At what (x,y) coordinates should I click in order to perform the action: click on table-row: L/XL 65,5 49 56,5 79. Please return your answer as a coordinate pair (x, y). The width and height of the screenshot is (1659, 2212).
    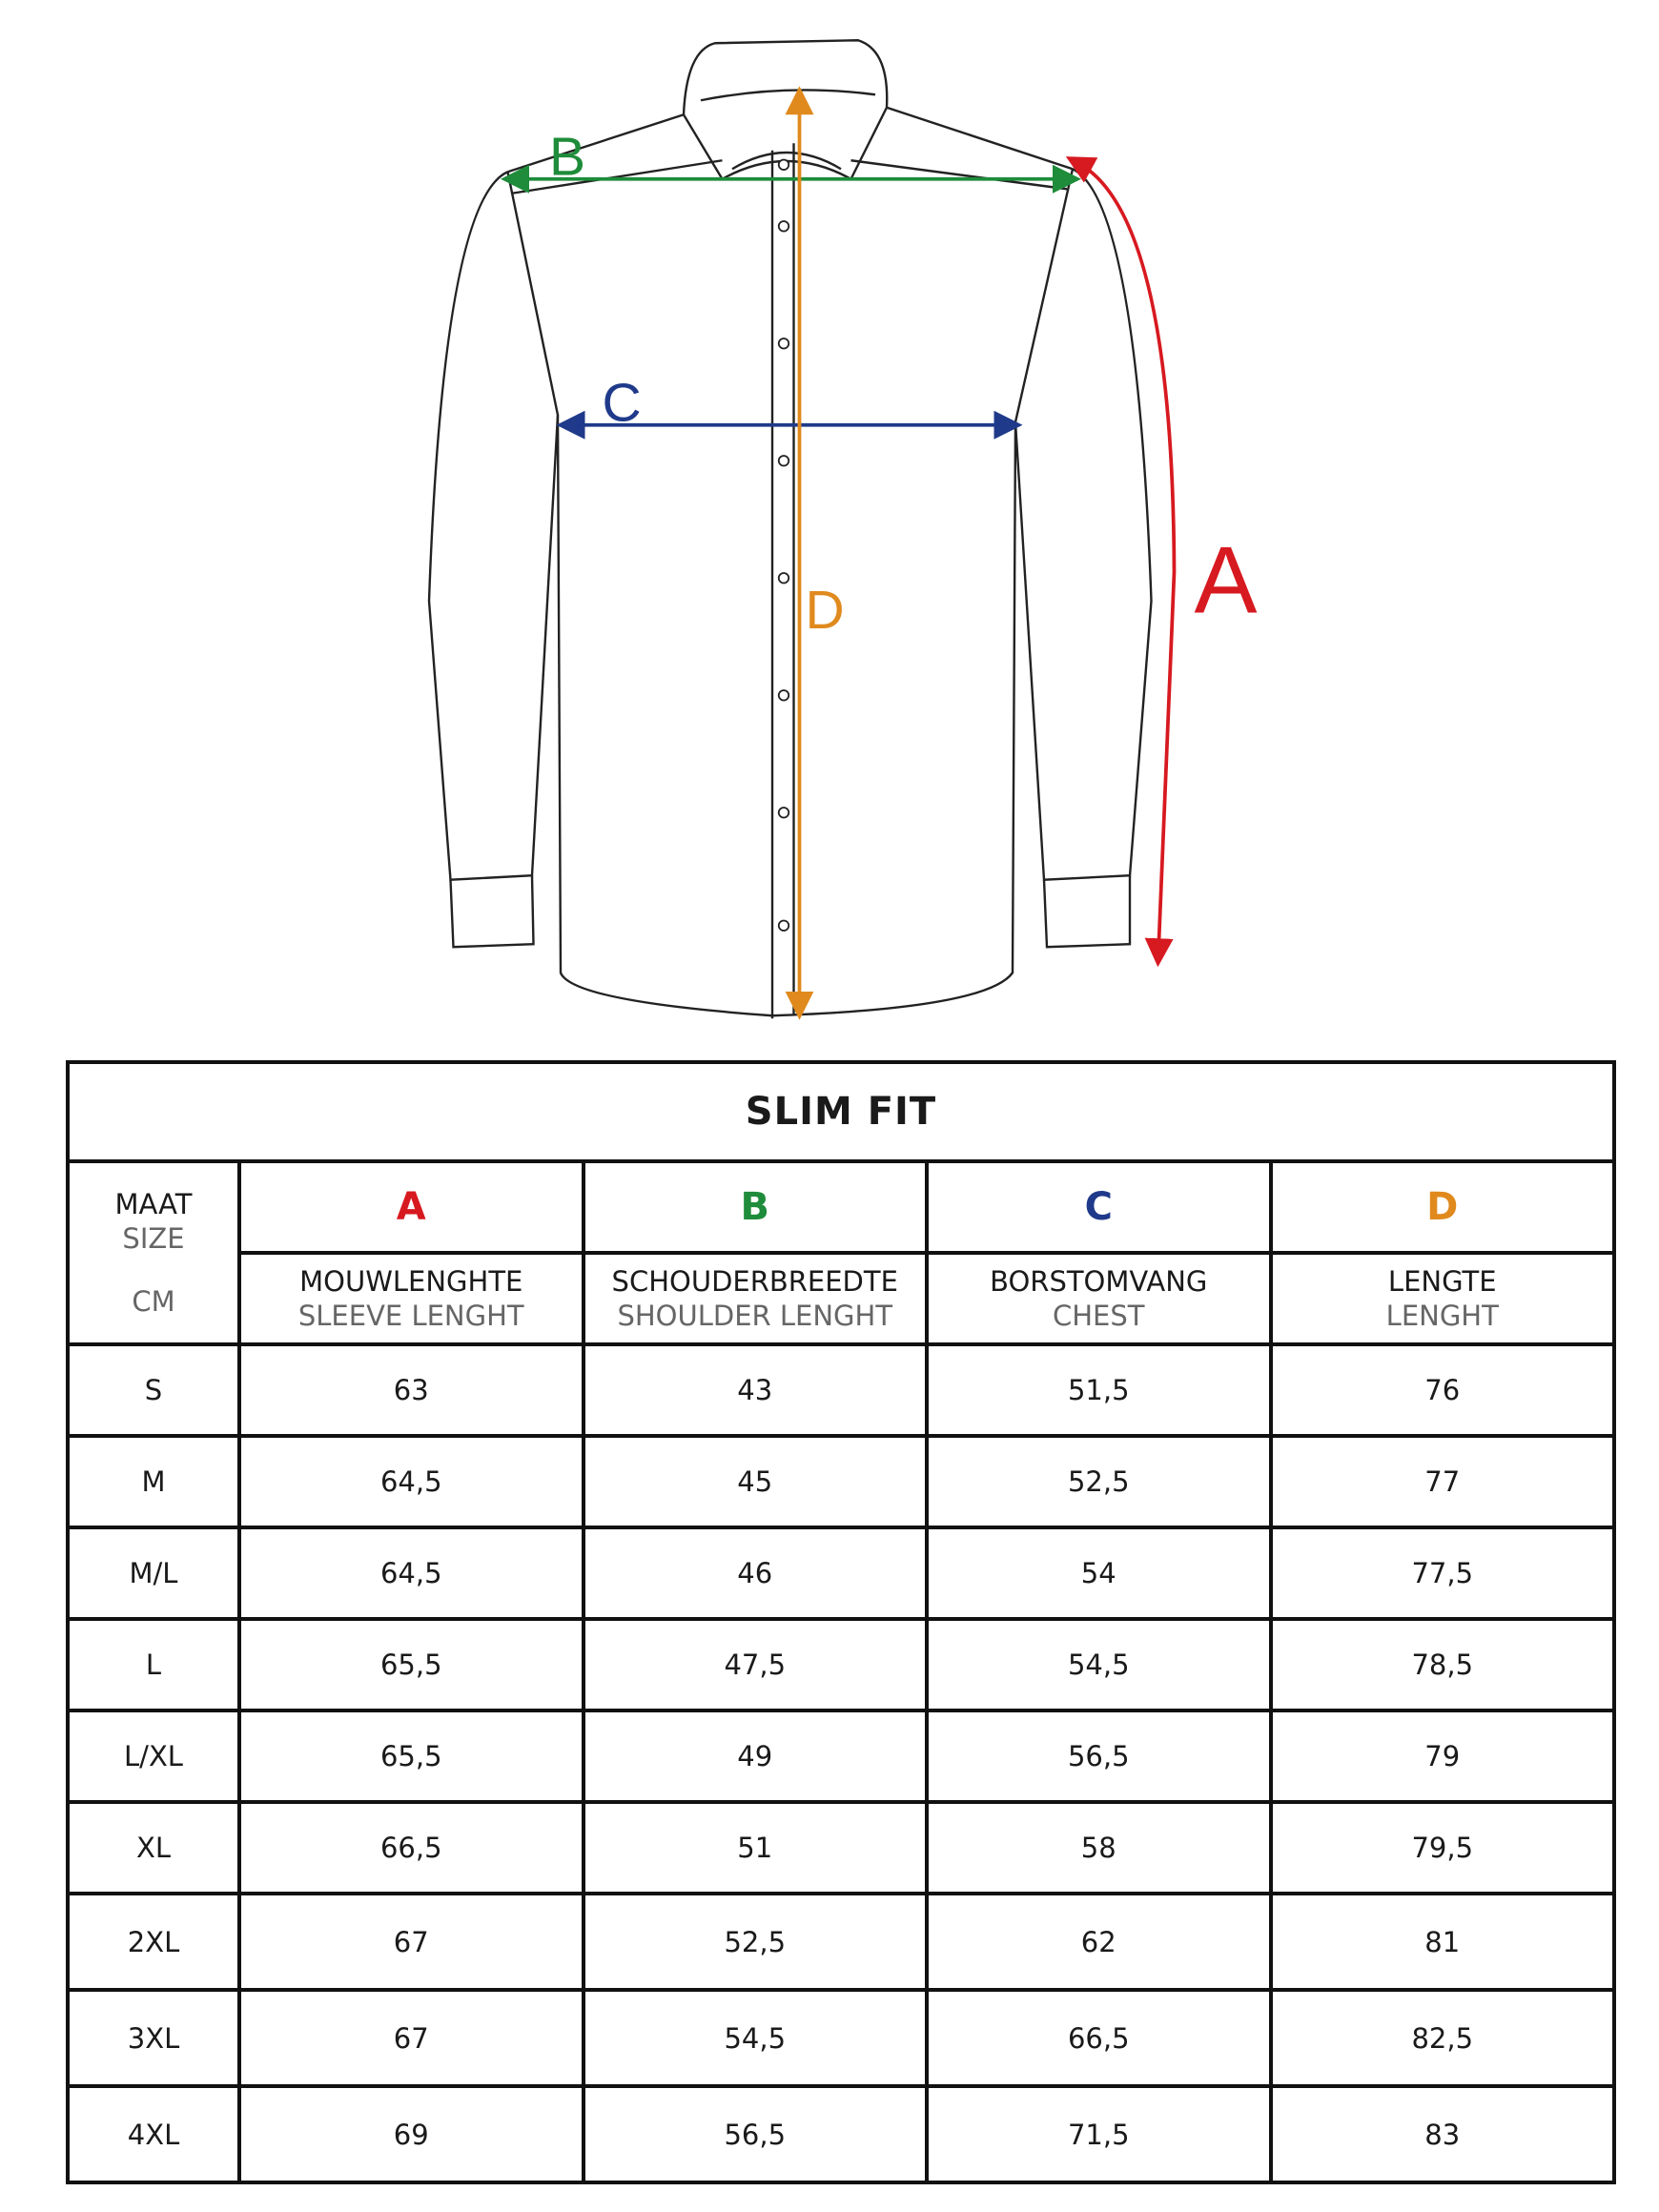
    Looking at the image, I should click on (841, 1756).